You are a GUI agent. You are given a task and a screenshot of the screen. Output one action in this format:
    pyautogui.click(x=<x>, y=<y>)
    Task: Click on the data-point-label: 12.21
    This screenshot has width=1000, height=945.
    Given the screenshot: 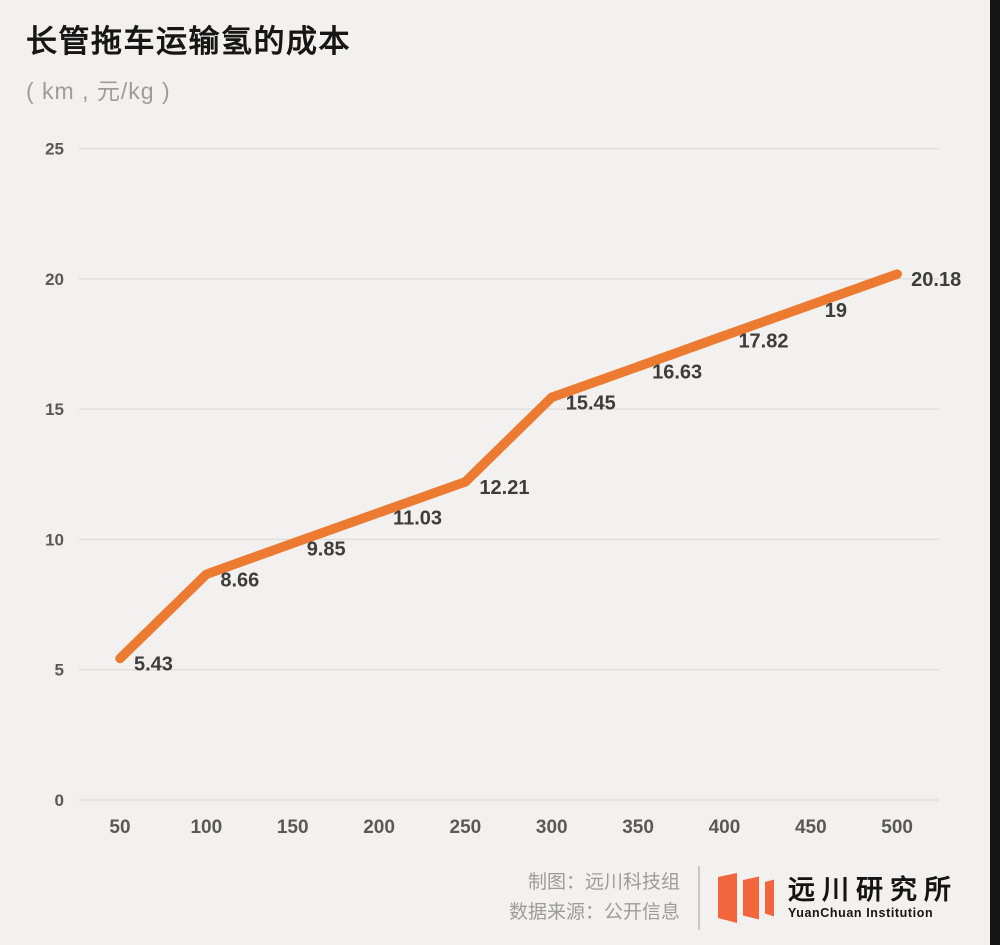 What is the action you would take?
    pyautogui.click(x=504, y=488)
    